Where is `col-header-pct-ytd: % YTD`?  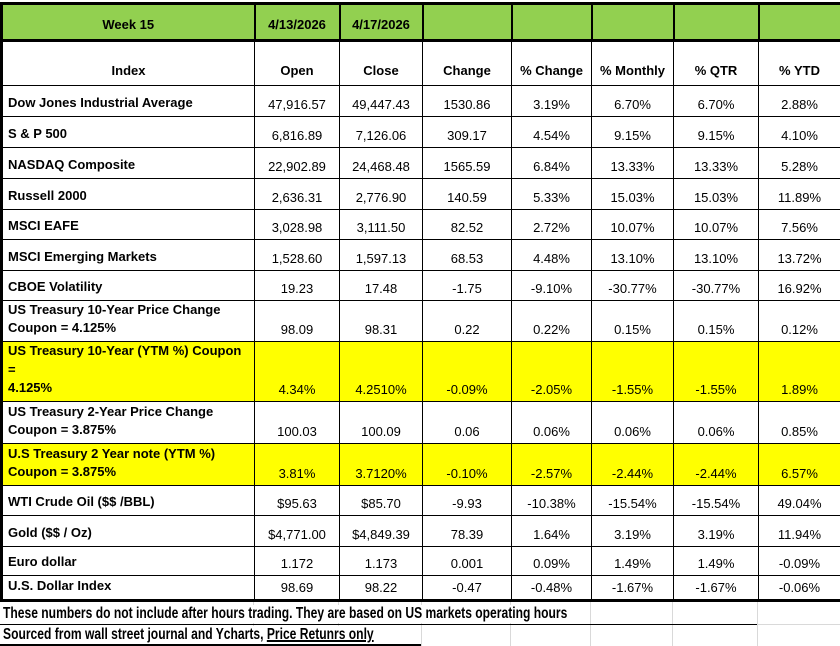
col-header-pct-ytd: % YTD is located at coordinates (799, 63).